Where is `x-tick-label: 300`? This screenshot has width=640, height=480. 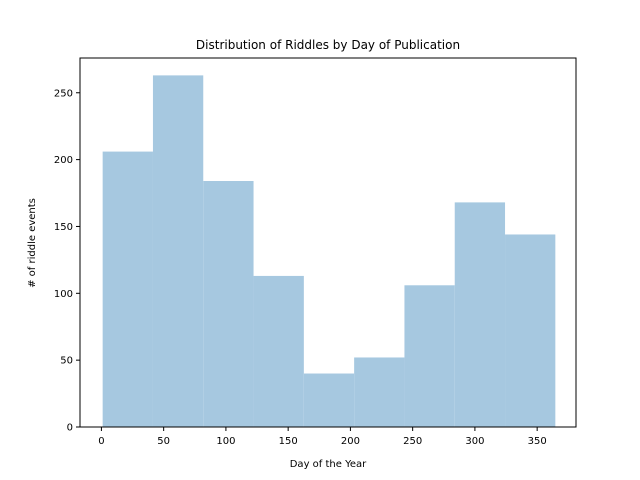 x-tick-label: 300 is located at coordinates (474, 441).